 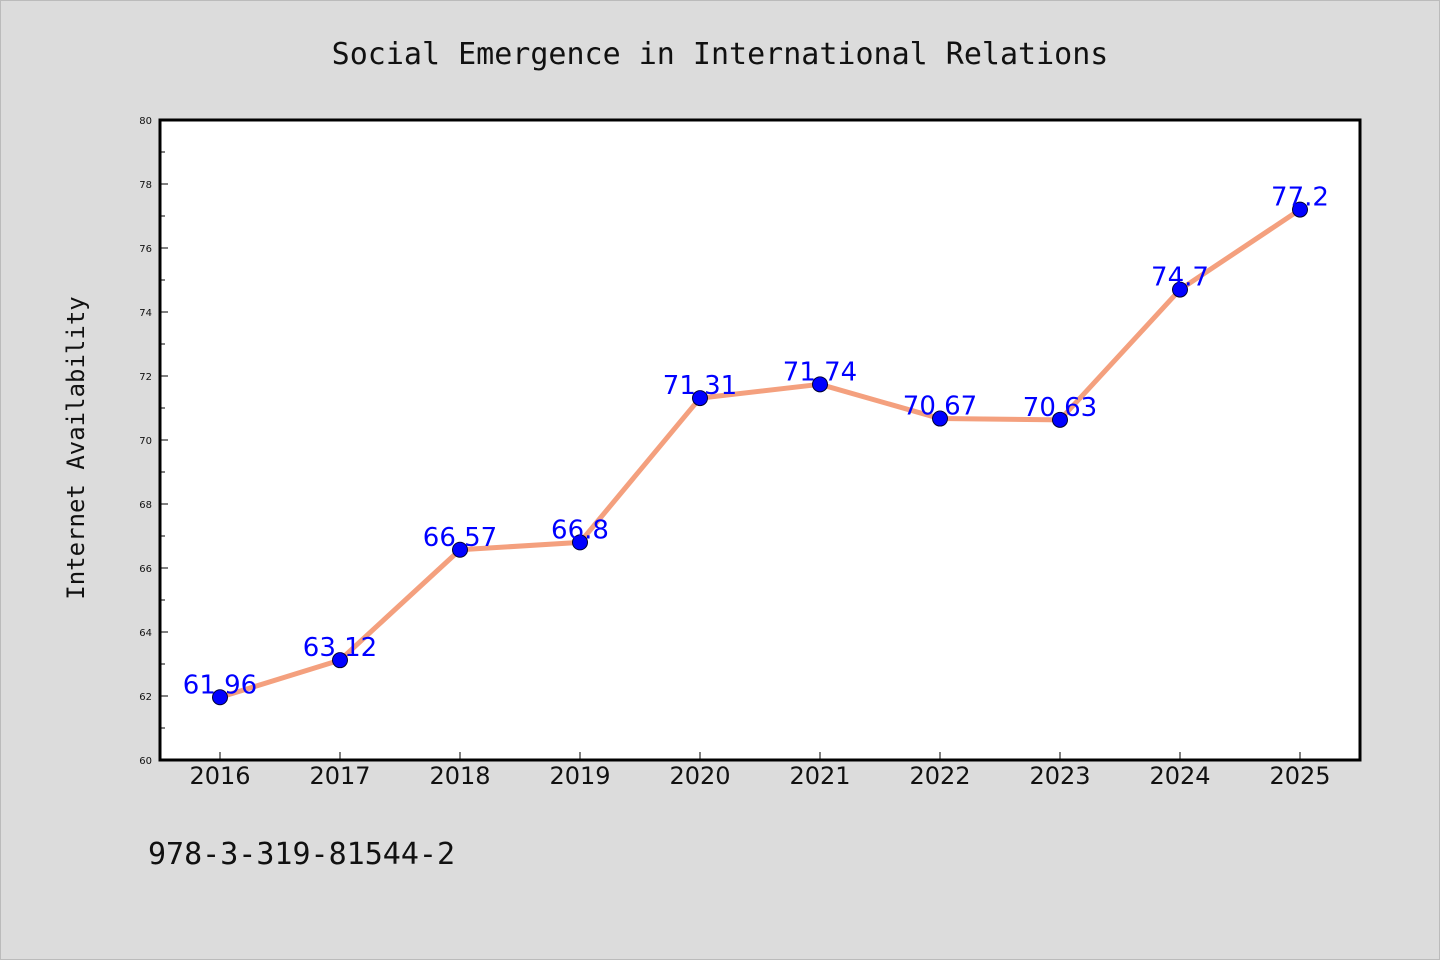 I want to click on x-tick-label: 2024, so click(x=1179, y=776).